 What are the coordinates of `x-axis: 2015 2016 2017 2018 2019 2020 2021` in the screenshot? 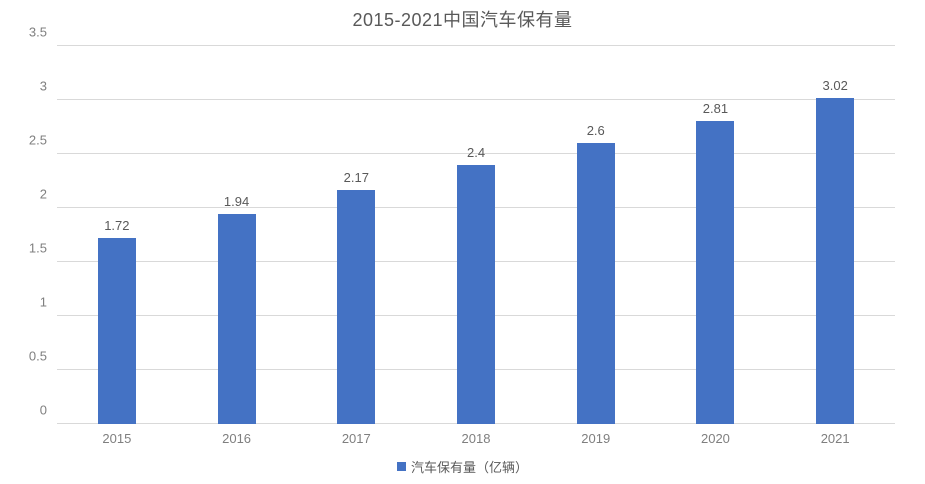 It's located at (476, 438).